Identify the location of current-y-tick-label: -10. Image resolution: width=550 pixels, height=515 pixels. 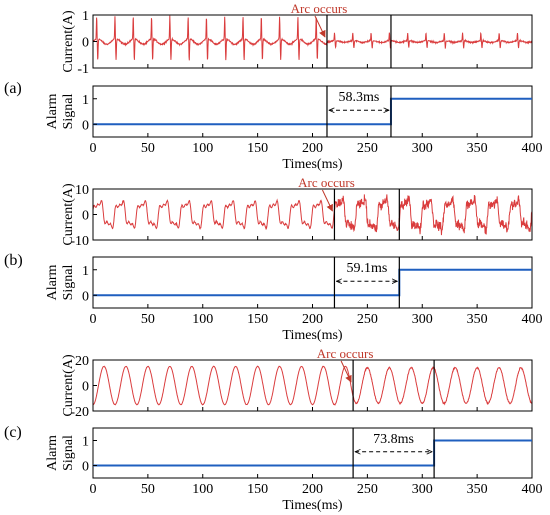
(79, 241).